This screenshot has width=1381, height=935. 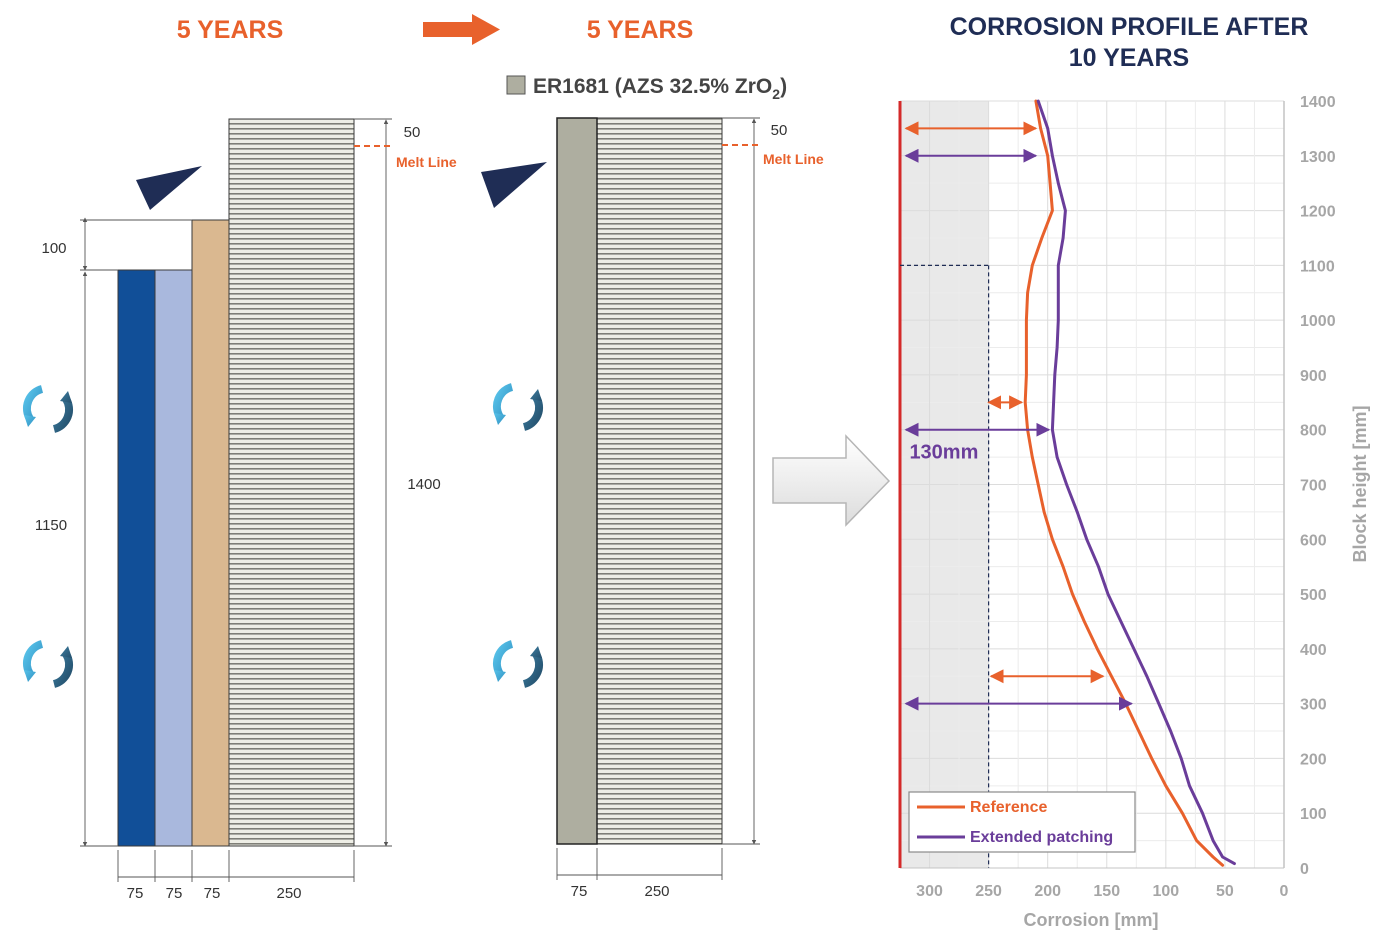 What do you see at coordinates (230, 30) in the screenshot?
I see `left-panel-title: 5 YEARS` at bounding box center [230, 30].